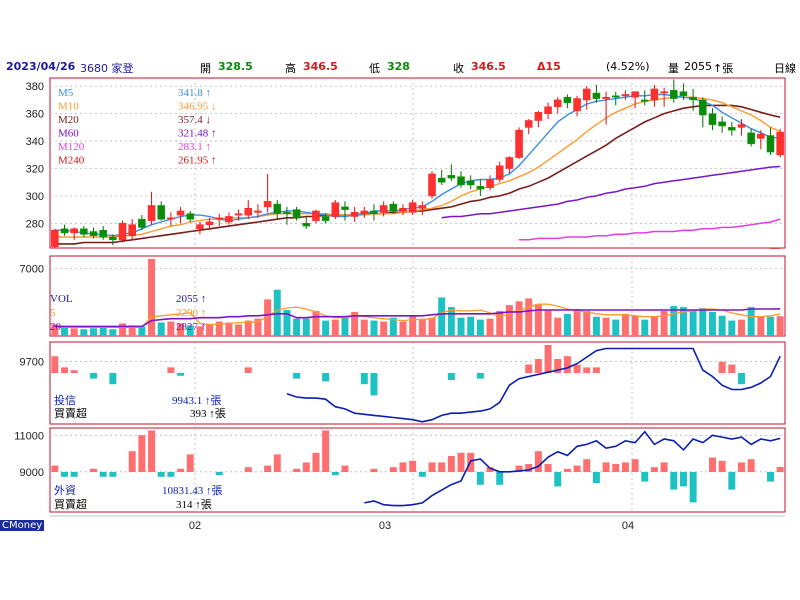 The image size is (800, 600). Describe the element at coordinates (53, 313) in the screenshot. I see `volume-legend-name: 5` at that location.